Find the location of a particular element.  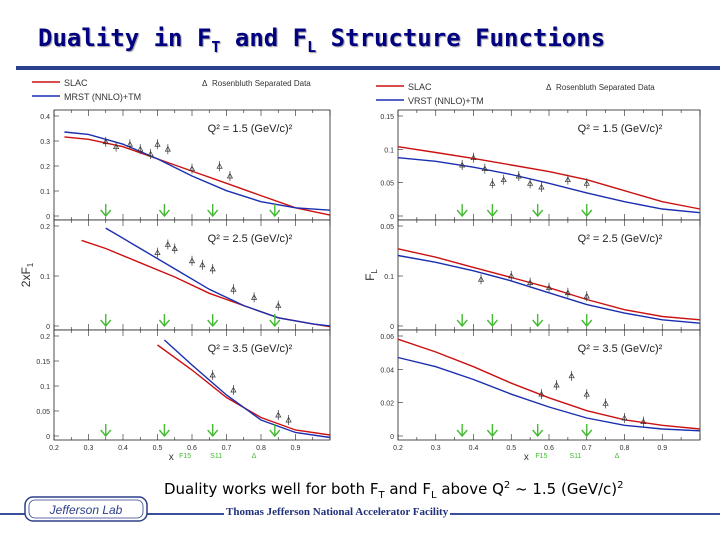

subpanel-right-1: 0.15 0.1 0.05 0 Q² = 1.5 (GeV/c)² is located at coordinates (540, 165).